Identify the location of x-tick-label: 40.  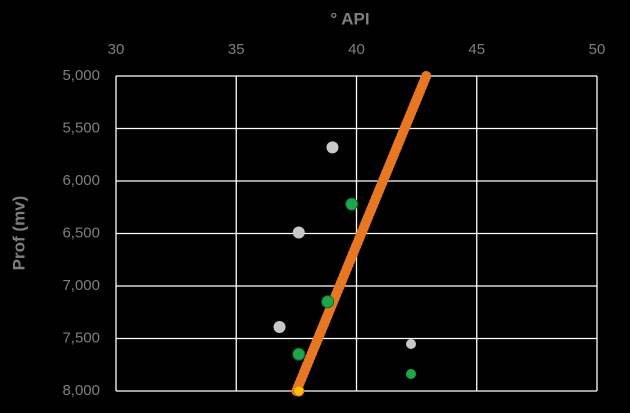
(356, 49).